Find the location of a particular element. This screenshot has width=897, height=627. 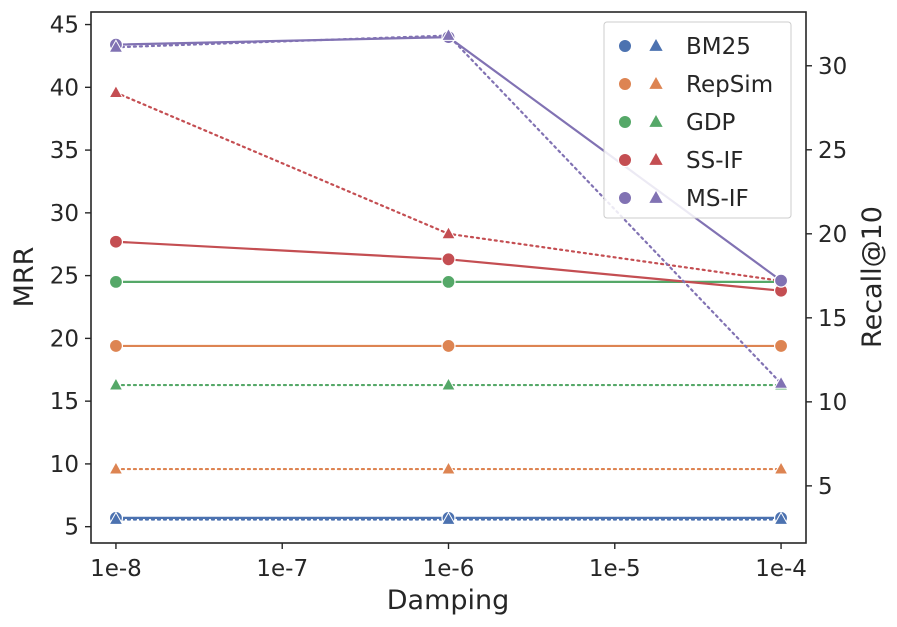

legend-label-bm25: BM25 is located at coordinates (718, 47).